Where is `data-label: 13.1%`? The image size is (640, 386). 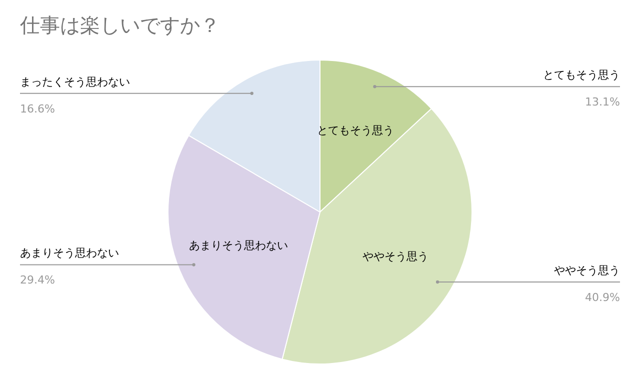
data-label: 13.1% is located at coordinates (602, 102).